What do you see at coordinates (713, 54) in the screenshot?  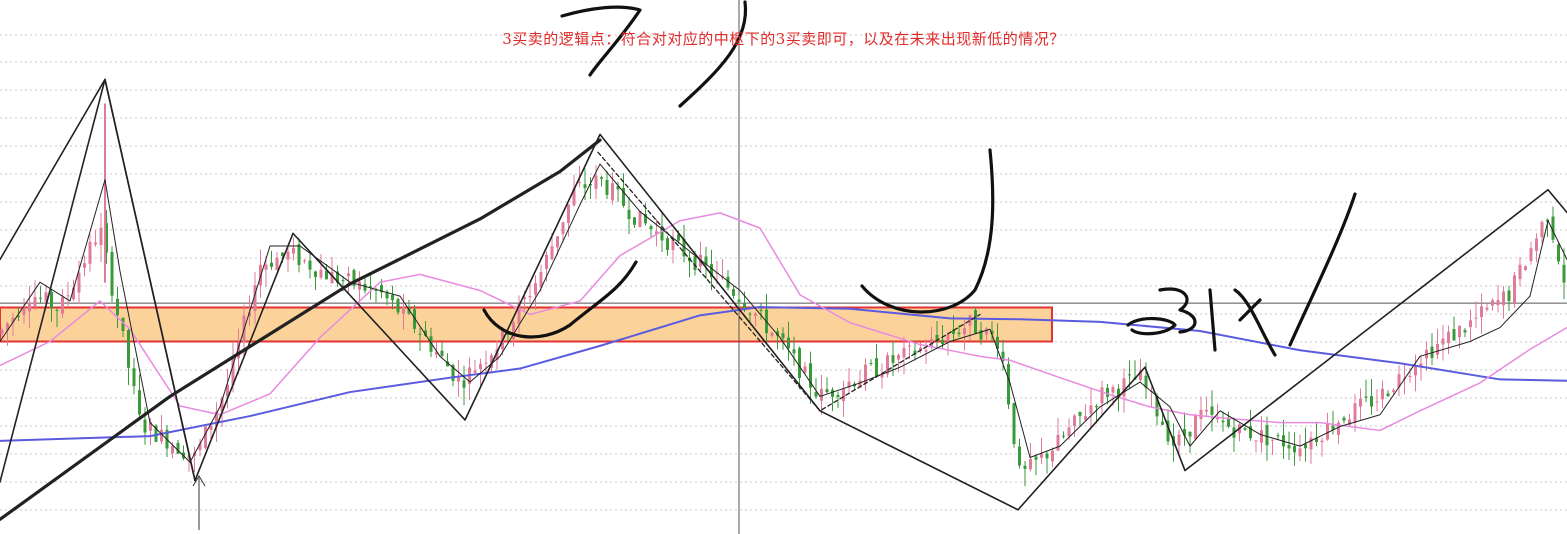 I see `hand-stroke-curve` at bounding box center [713, 54].